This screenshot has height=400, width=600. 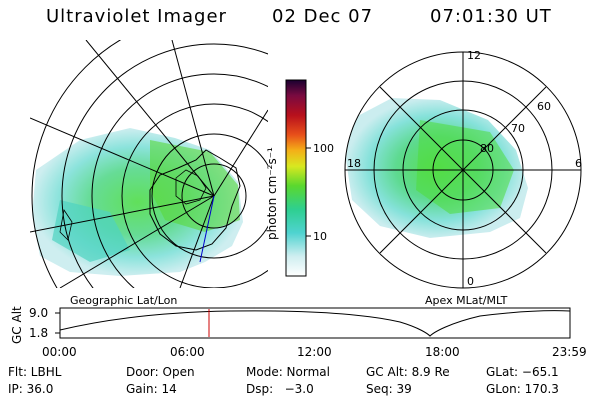 What do you see at coordinates (38, 313) in the screenshot?
I see `alt-tick-9: 9.0` at bounding box center [38, 313].